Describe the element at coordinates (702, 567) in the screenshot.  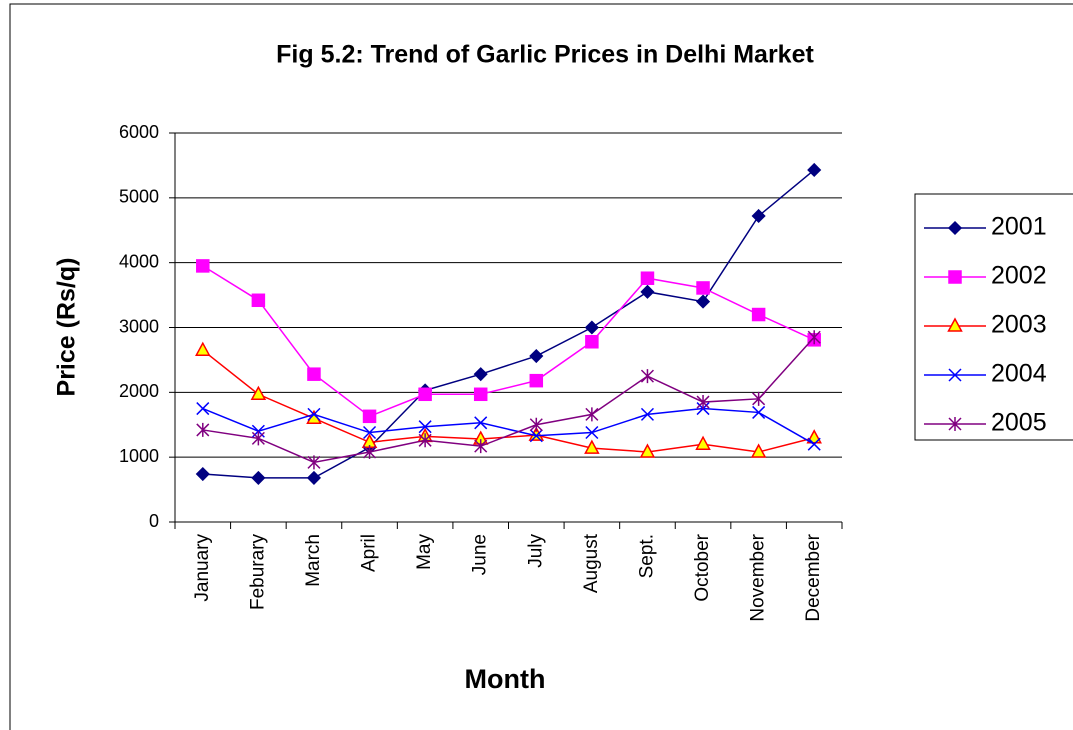
I see `x-tick-label: October` at that location.